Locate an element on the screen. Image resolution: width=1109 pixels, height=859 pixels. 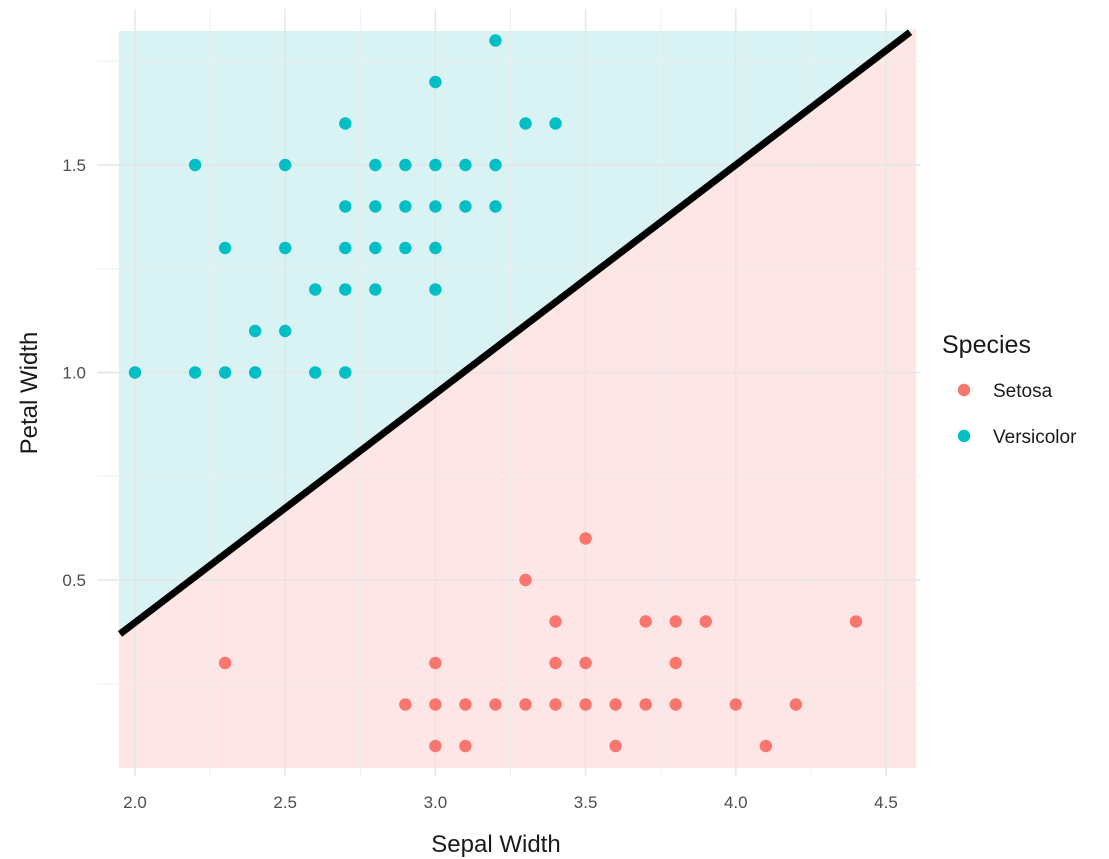
x-tick-label: 3.5 is located at coordinates (586, 802).